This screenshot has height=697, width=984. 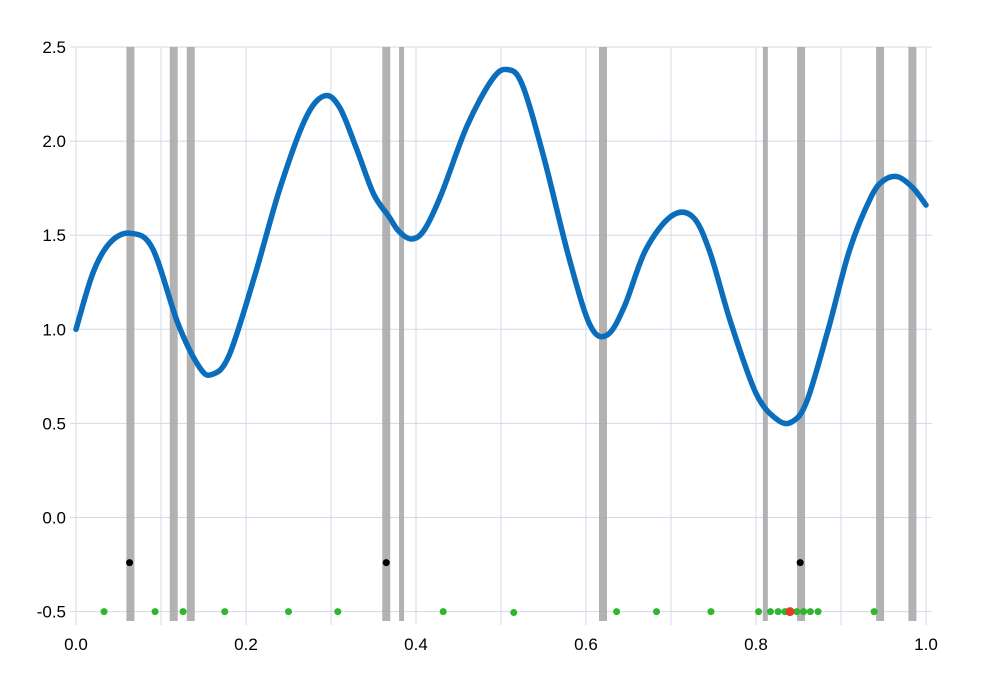 I want to click on y-tick-label: 0.5, so click(x=54, y=423).